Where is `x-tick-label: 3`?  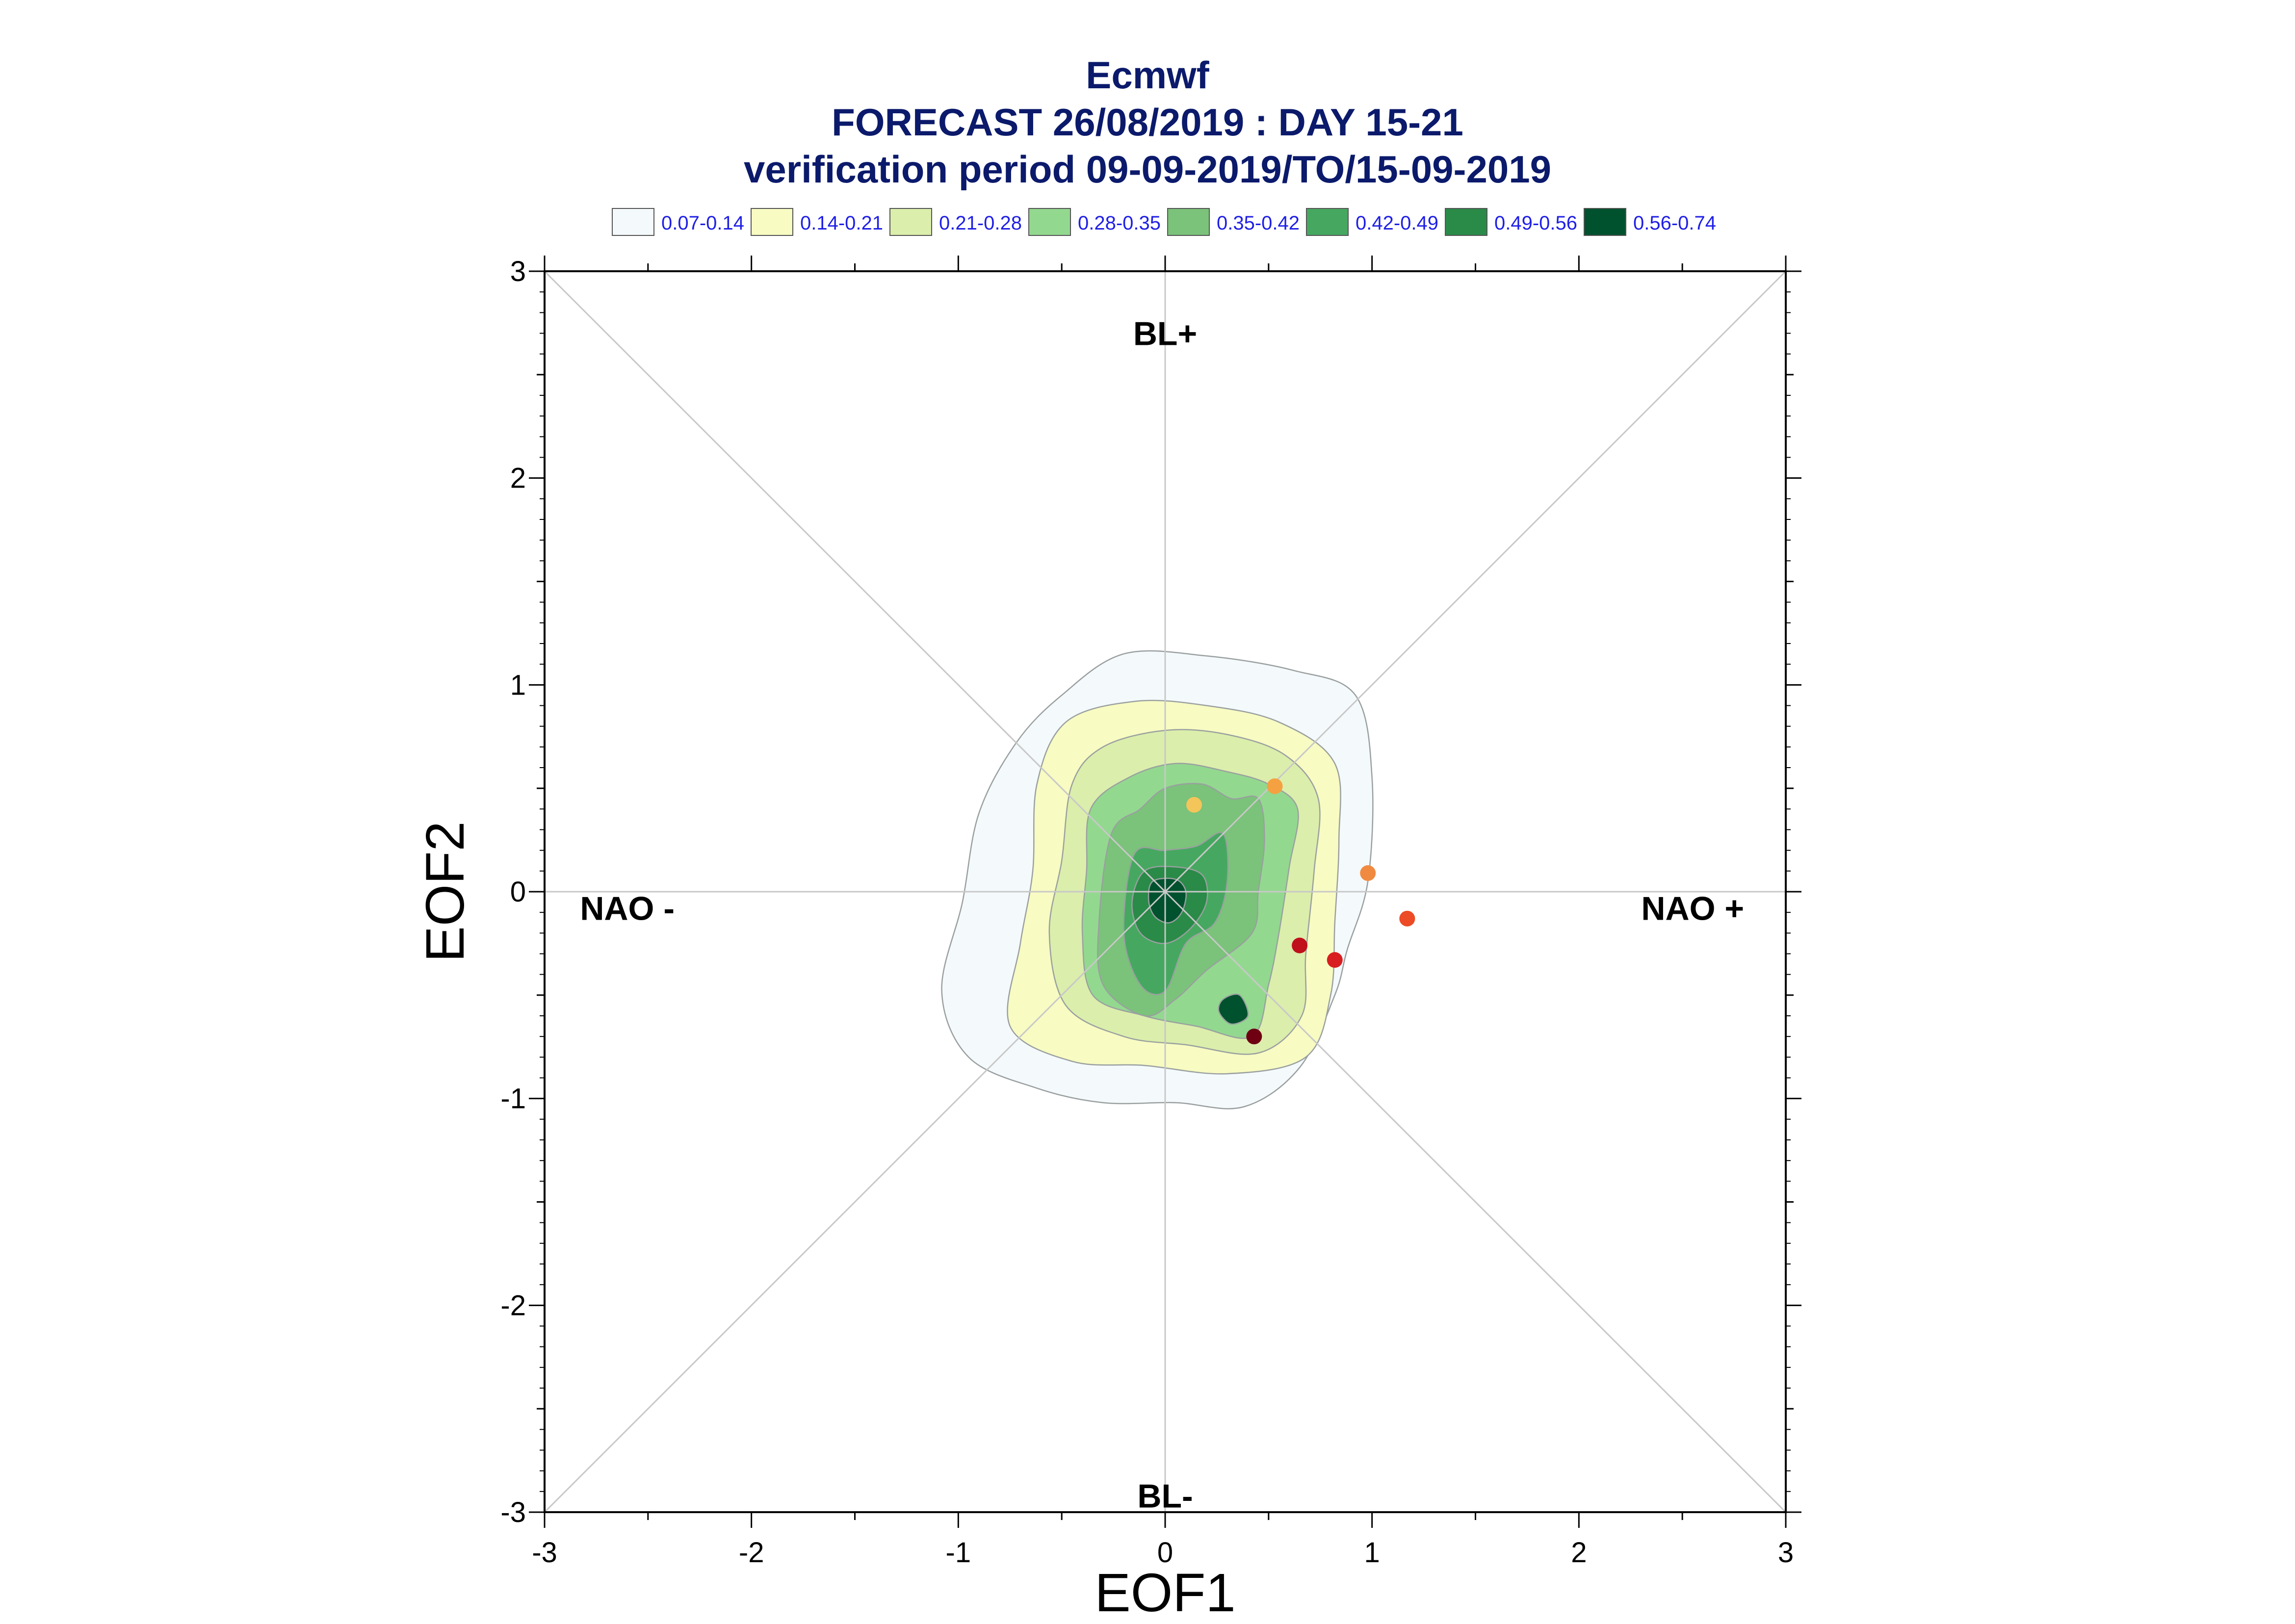 x-tick-label: 3 is located at coordinates (1786, 1553).